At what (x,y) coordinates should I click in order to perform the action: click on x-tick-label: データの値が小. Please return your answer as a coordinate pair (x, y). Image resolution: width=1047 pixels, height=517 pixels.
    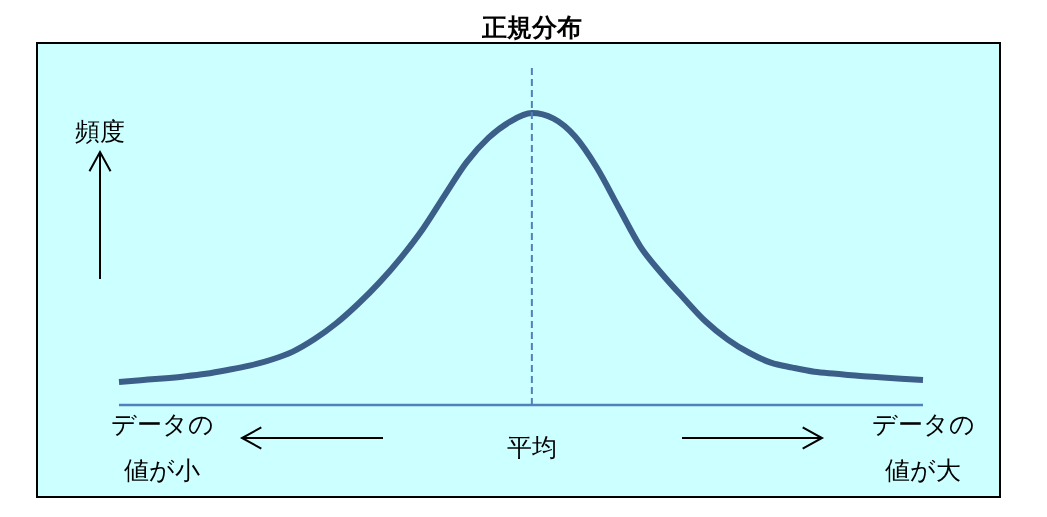
    Looking at the image, I should click on (162, 447).